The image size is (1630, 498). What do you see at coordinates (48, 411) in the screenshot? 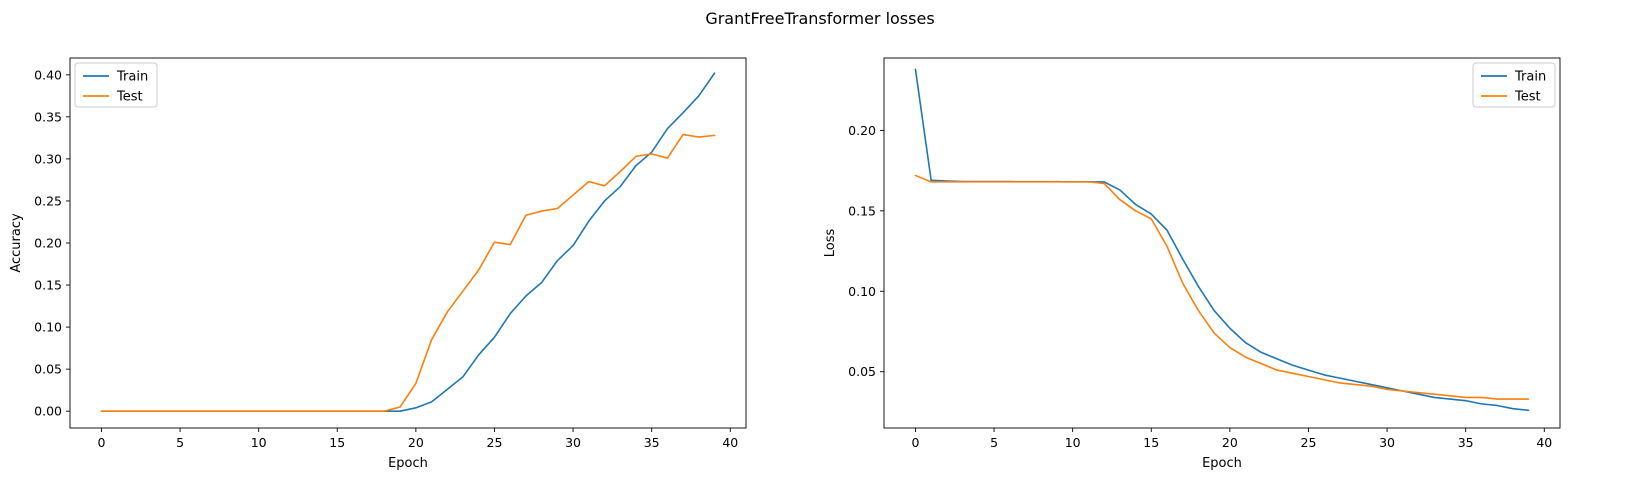
I see `y-tick-label: 0.00` at bounding box center [48, 411].